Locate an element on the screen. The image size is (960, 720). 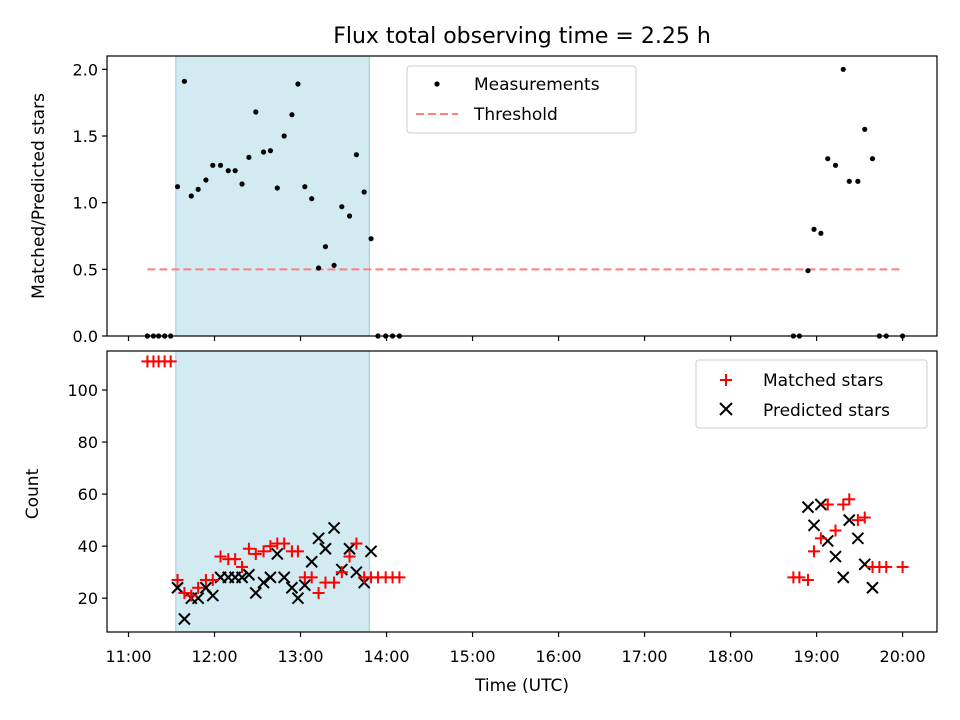
x-tick-label: 13:00 is located at coordinates (300, 656).